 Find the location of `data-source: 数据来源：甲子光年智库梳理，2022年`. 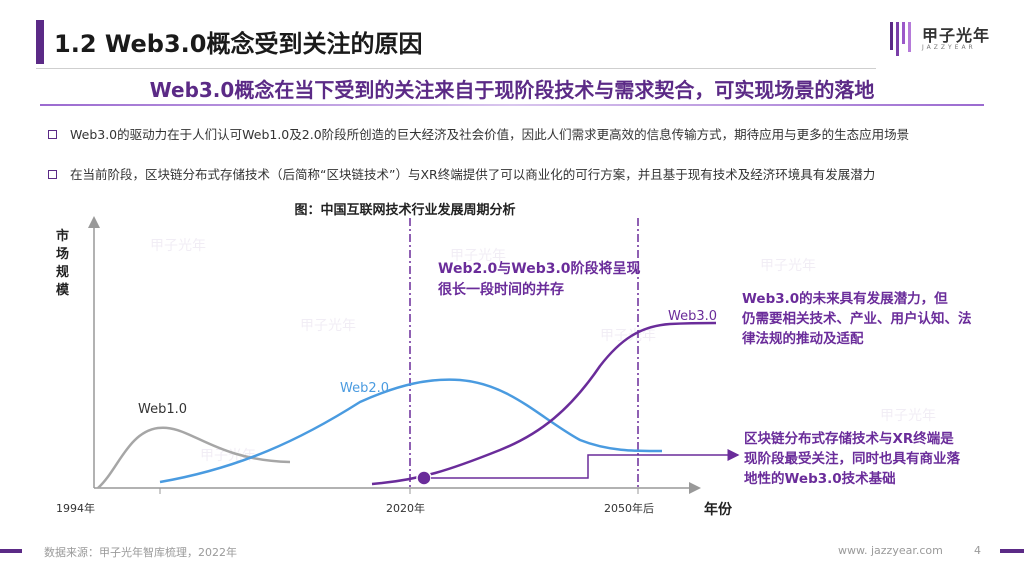

data-source: 数据来源：甲子光年智库梳理，2022年 is located at coordinates (140, 552).